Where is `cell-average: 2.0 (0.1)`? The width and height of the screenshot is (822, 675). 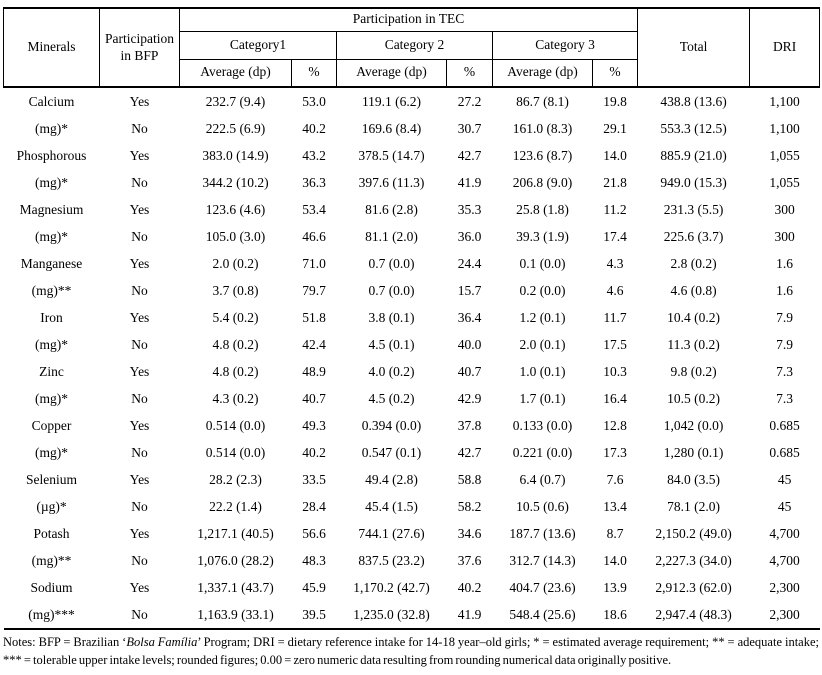
cell-average: 2.0 (0.1) is located at coordinates (542, 344).